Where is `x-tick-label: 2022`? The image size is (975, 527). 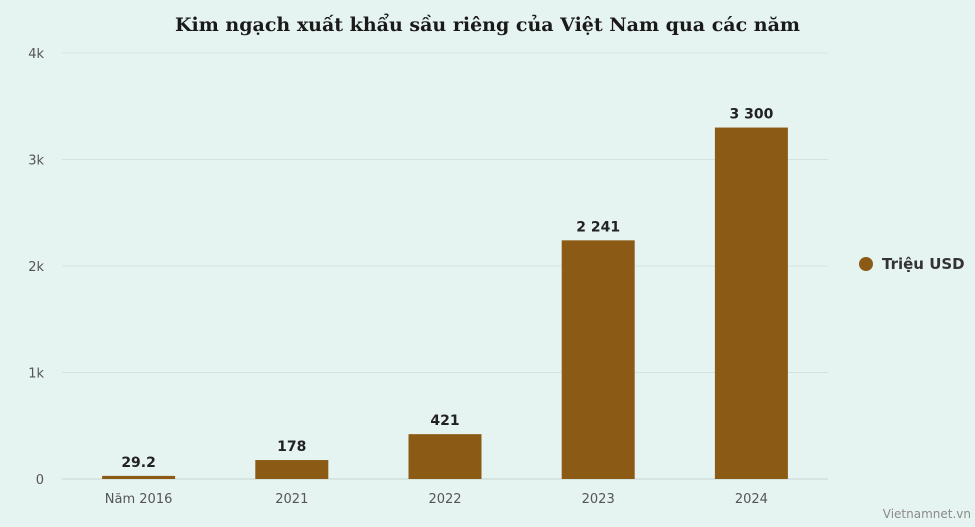 x-tick-label: 2022 is located at coordinates (444, 499).